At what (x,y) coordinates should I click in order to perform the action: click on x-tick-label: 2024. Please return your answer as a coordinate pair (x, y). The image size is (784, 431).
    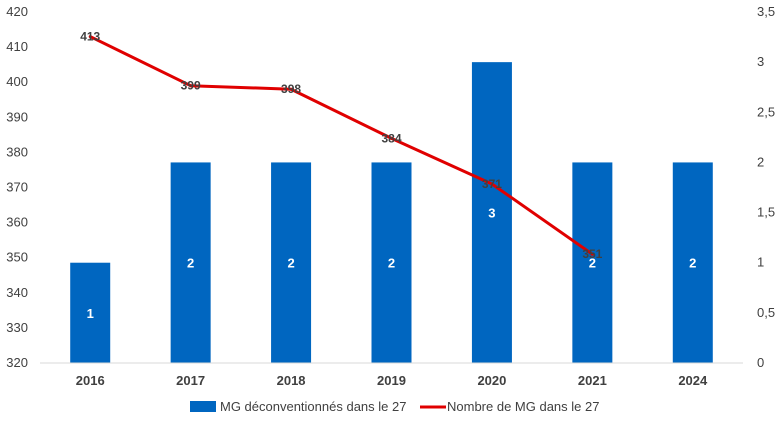
    Looking at the image, I should click on (693, 380).